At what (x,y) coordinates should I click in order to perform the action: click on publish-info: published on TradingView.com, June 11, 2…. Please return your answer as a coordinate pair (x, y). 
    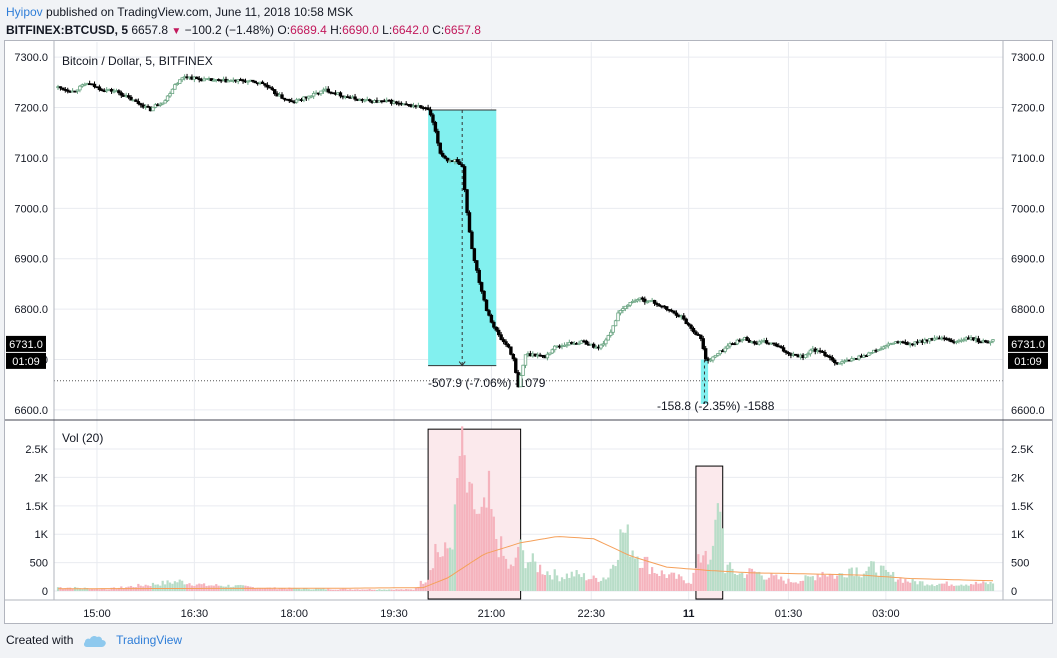
    Looking at the image, I should click on (200, 12).